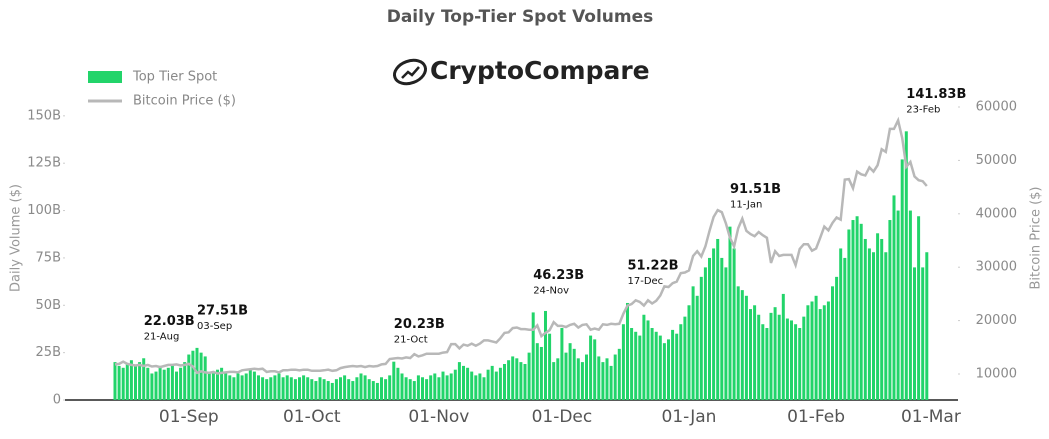 The height and width of the screenshot is (439, 1049). Describe the element at coordinates (16, 238) in the screenshot. I see `y-axis-label: Daily Volume ($)` at that location.